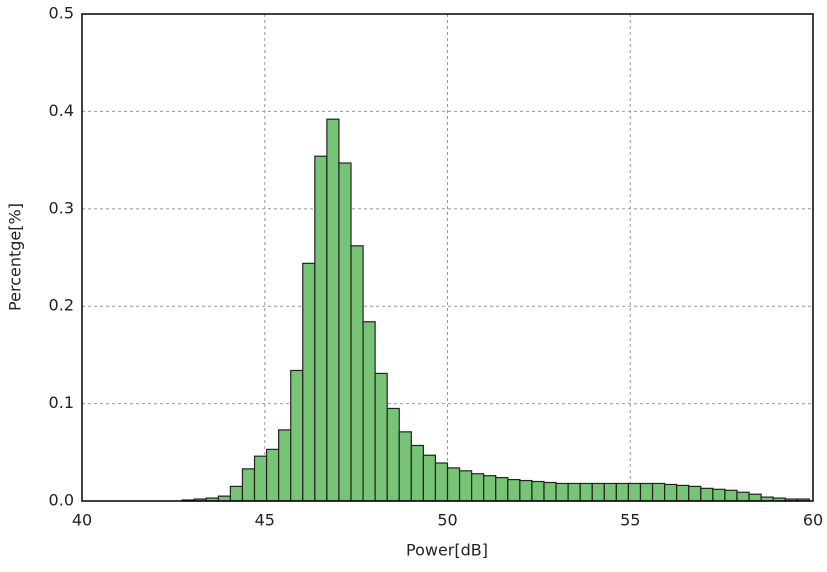 Image resolution: width=827 pixels, height=572 pixels. What do you see at coordinates (61, 110) in the screenshot?
I see `y-tick-label: 0.4` at bounding box center [61, 110].